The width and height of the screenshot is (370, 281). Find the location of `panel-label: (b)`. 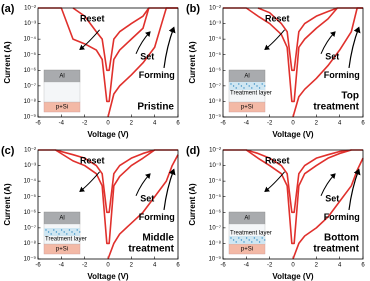

panel-label: (b) is located at coordinates (193, 9).